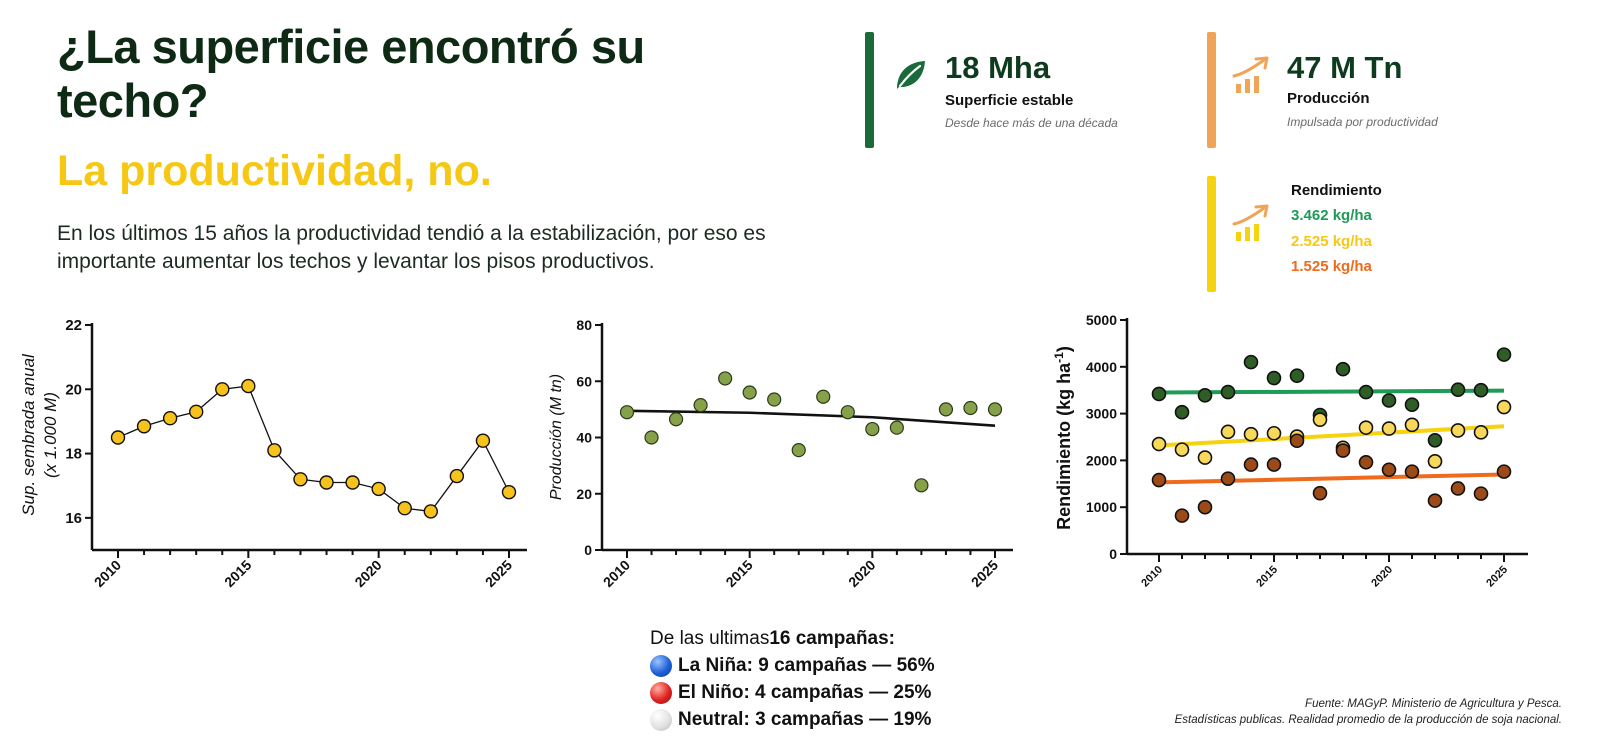 This screenshot has width=1600, height=754. What do you see at coordinates (584, 325) in the screenshot?
I see `y-tick-label: 80` at bounding box center [584, 325].